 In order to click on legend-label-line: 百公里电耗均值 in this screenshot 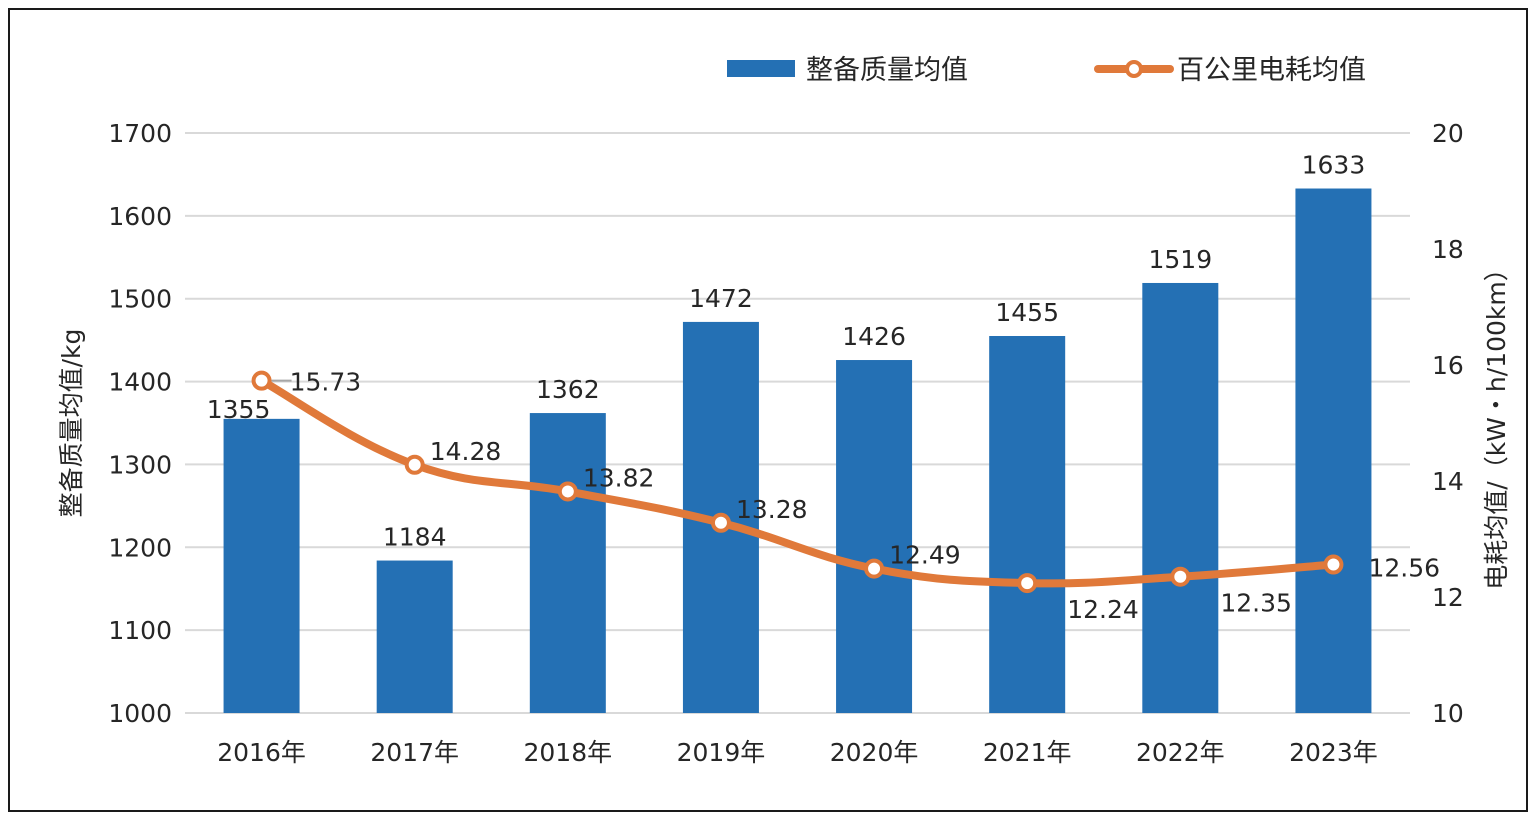, I will do `click(1271, 70)`.